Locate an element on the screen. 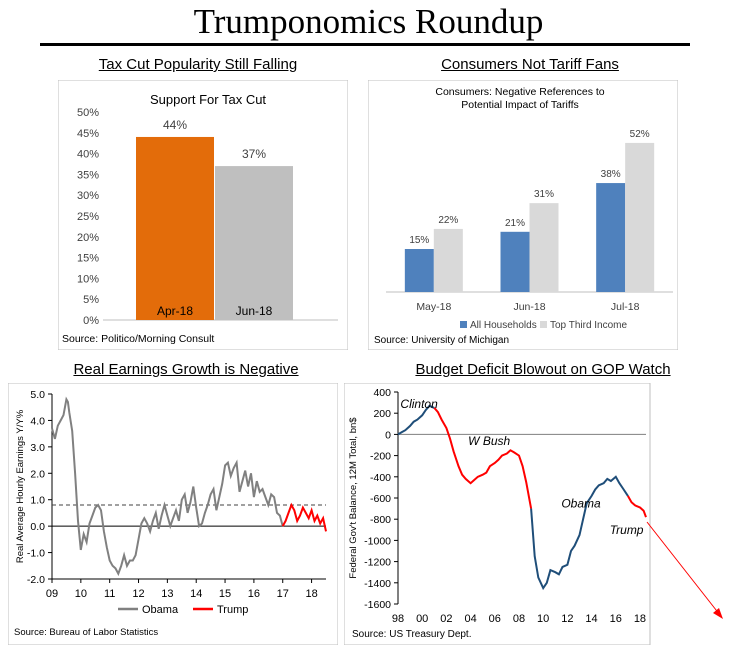 Image resolution: width=737 pixels, height=647 pixels. chart-title: Support For Tax Cut is located at coordinates (208, 99).